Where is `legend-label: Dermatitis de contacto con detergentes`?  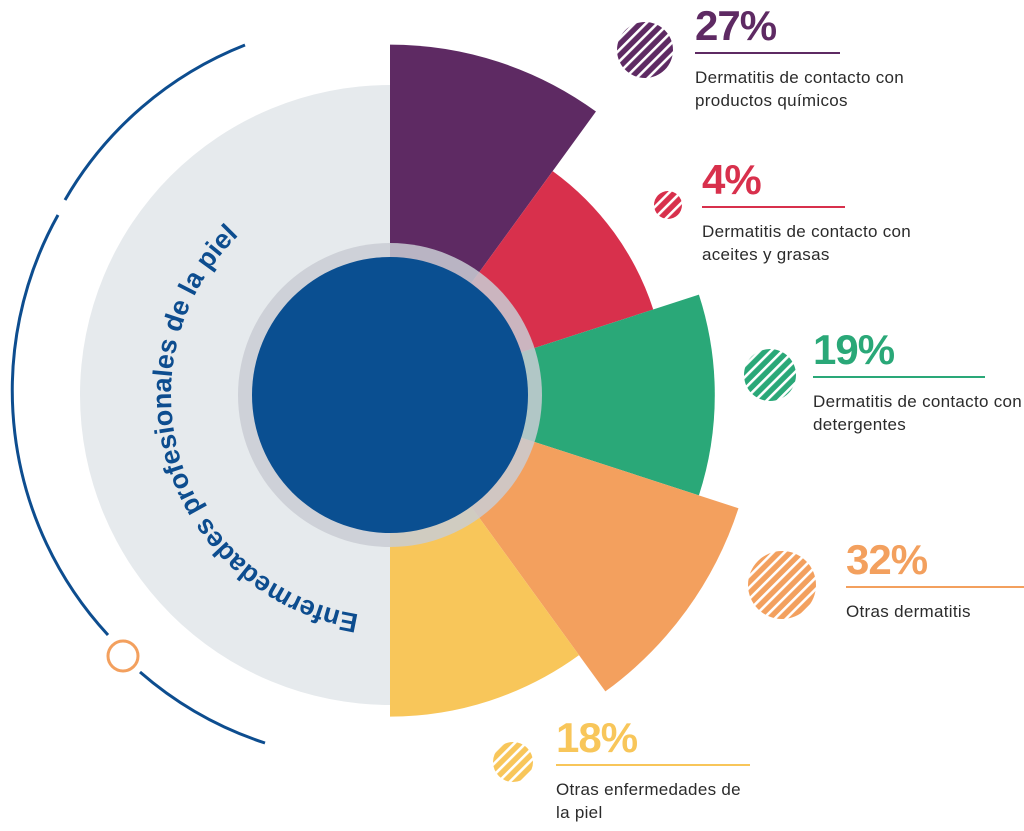
legend-label: Dermatitis de contacto con detergentes is located at coordinates (918, 413).